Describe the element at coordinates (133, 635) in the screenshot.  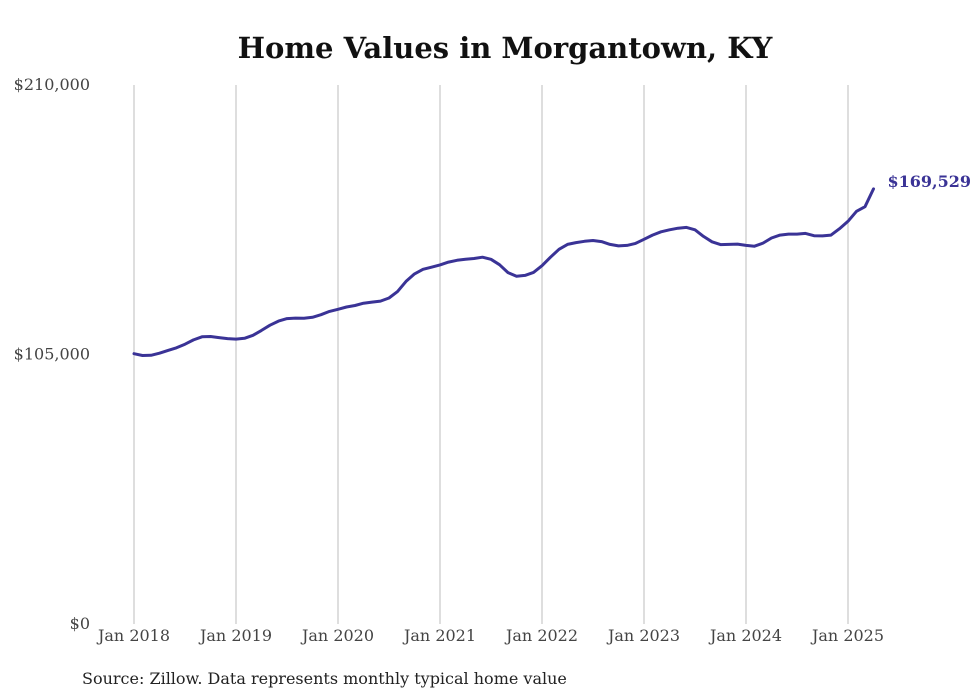
I see `x-tick-label: Jan 2018` at that location.